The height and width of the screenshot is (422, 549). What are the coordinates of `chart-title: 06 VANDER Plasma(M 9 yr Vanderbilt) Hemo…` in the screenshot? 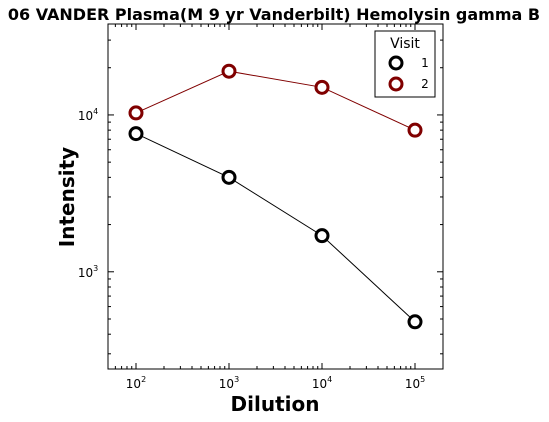 It's located at (274, 14).